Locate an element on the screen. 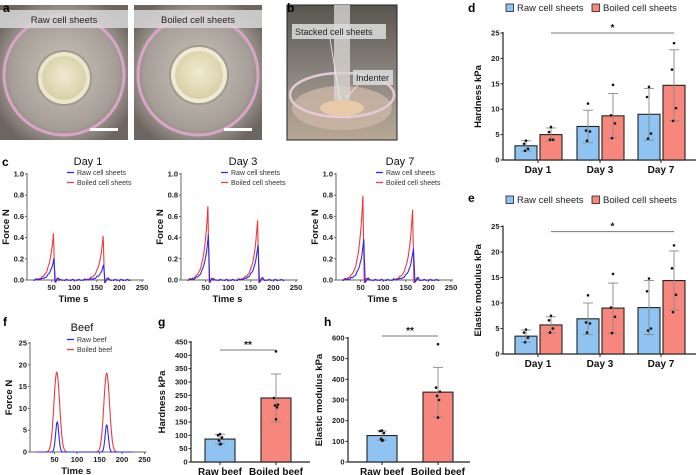 The width and height of the screenshot is (696, 475). significance-label: * is located at coordinates (613, 28).